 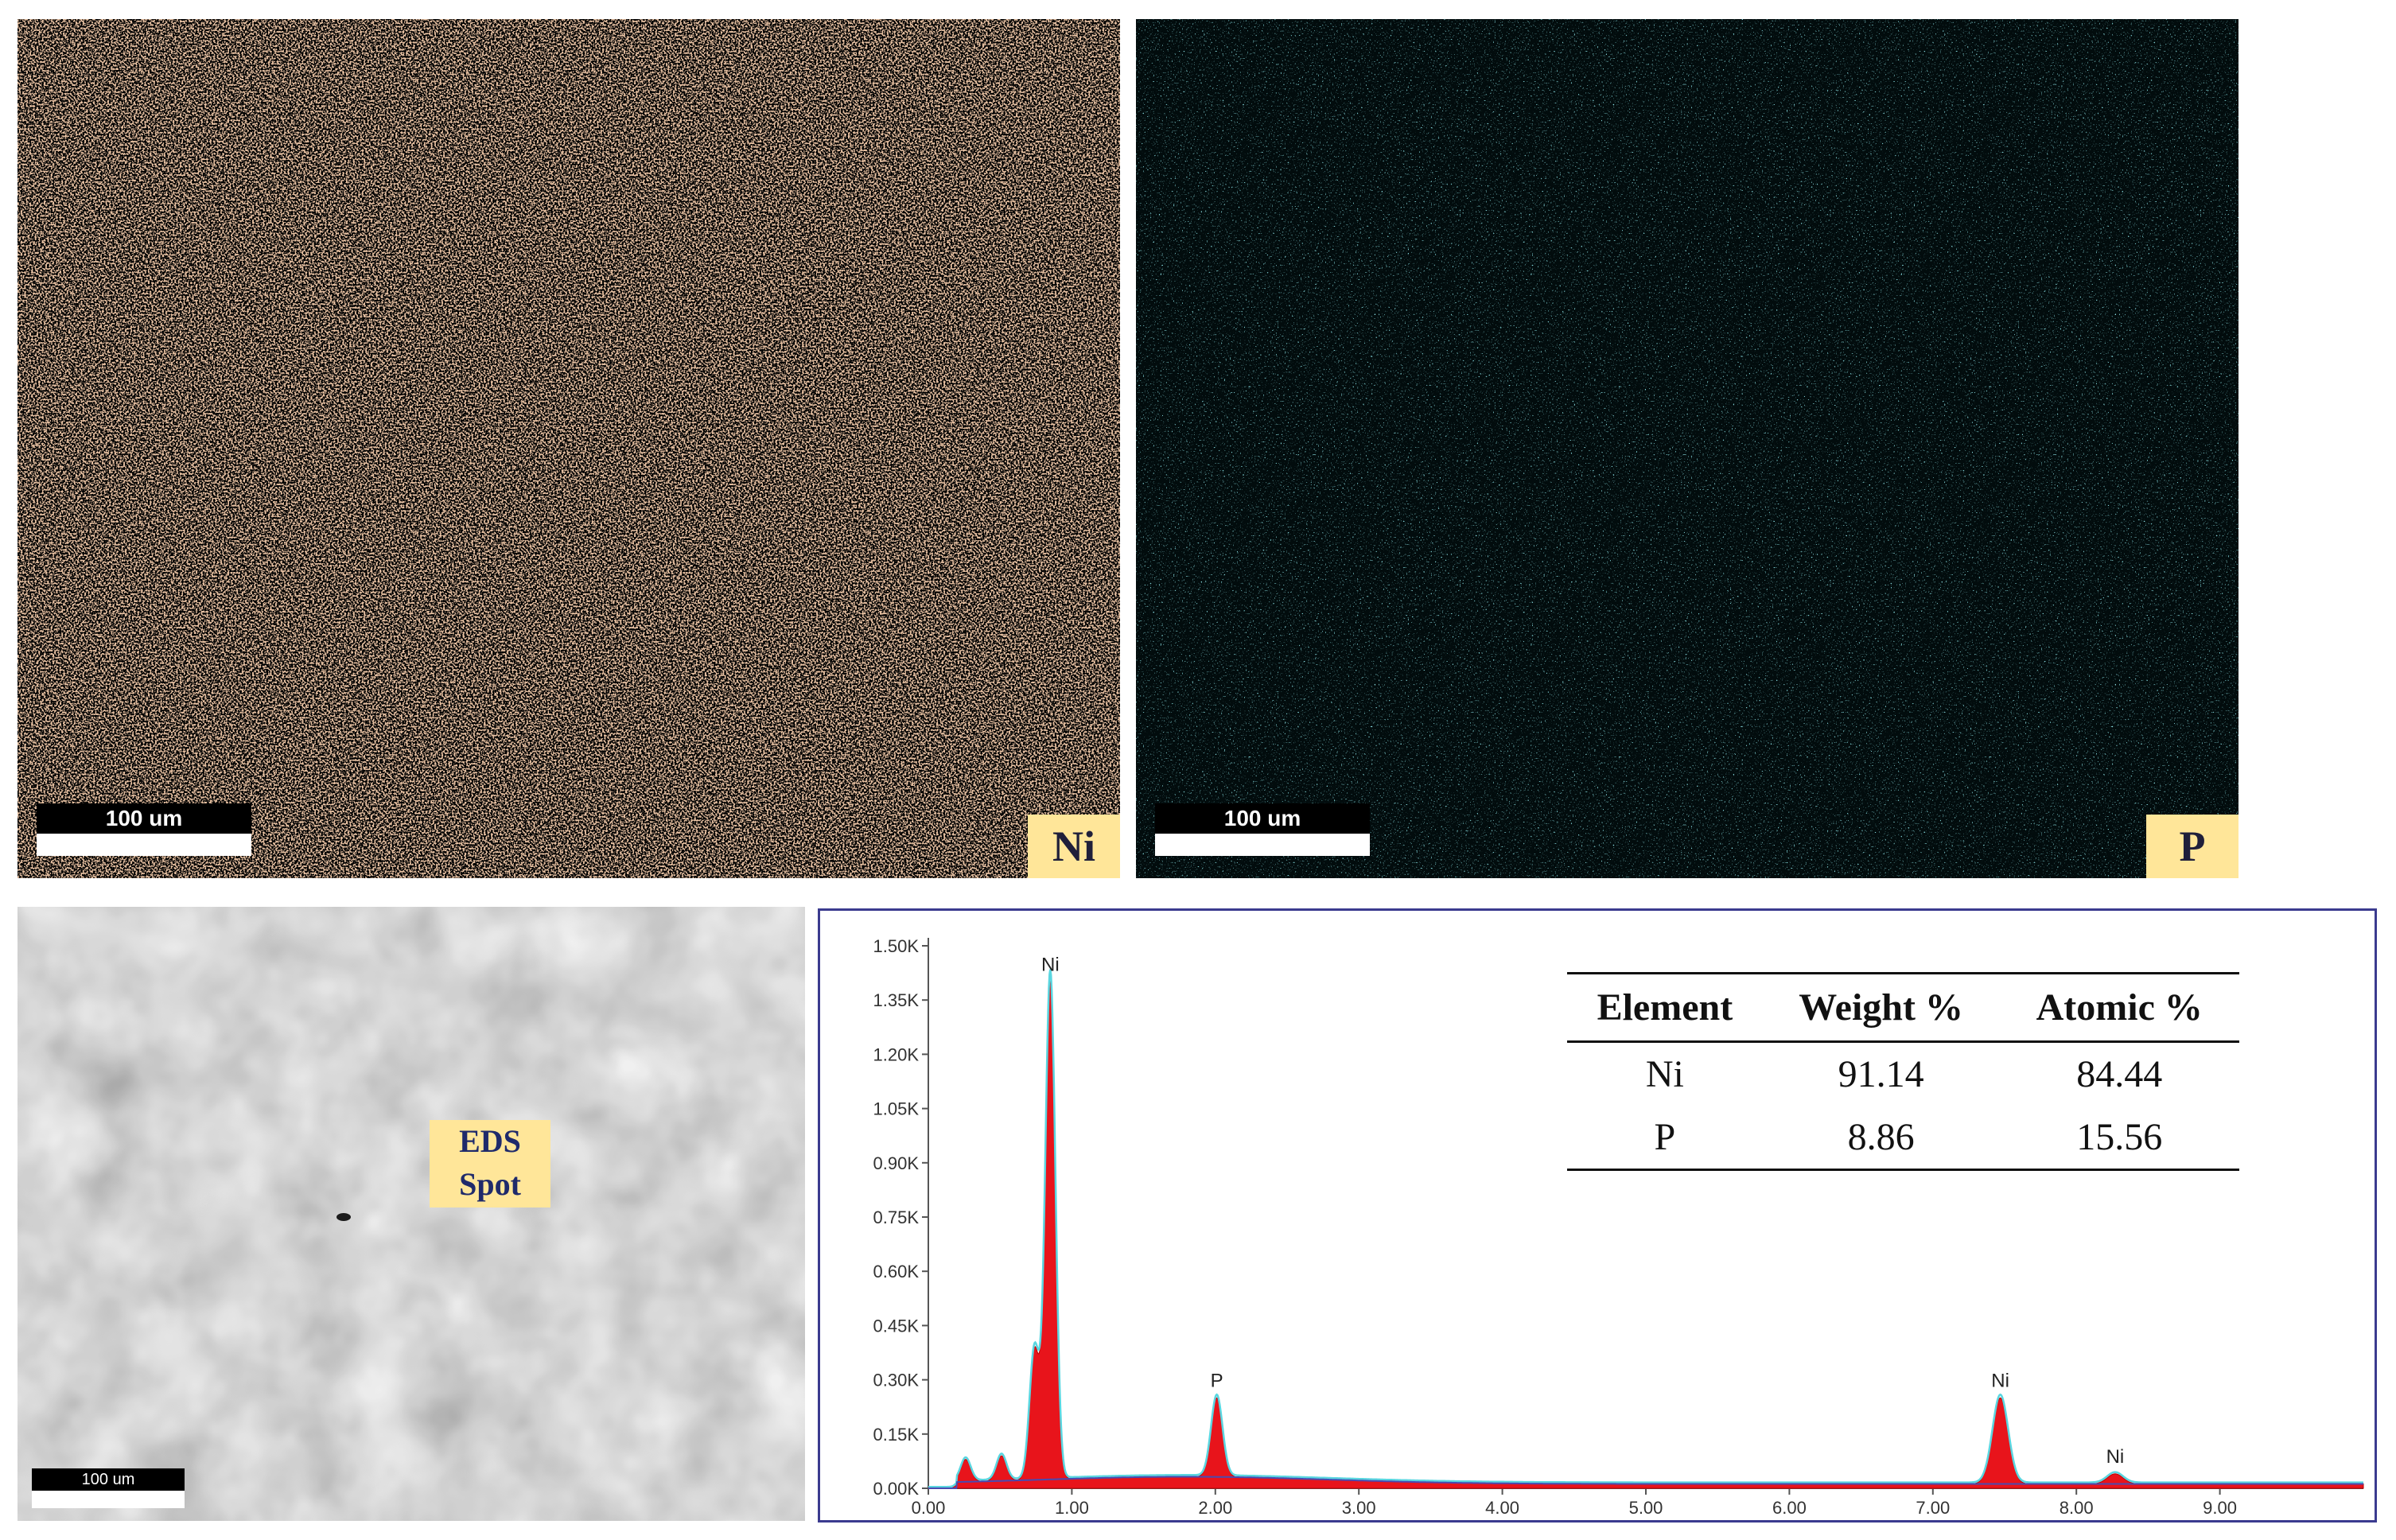 I want to click on ni-scale-bar: 100 um, so click(x=144, y=829).